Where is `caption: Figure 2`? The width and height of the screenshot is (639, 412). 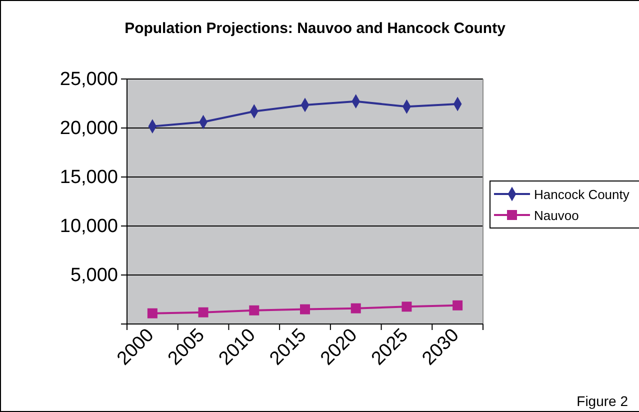 caption: Figure 2 is located at coordinates (602, 401).